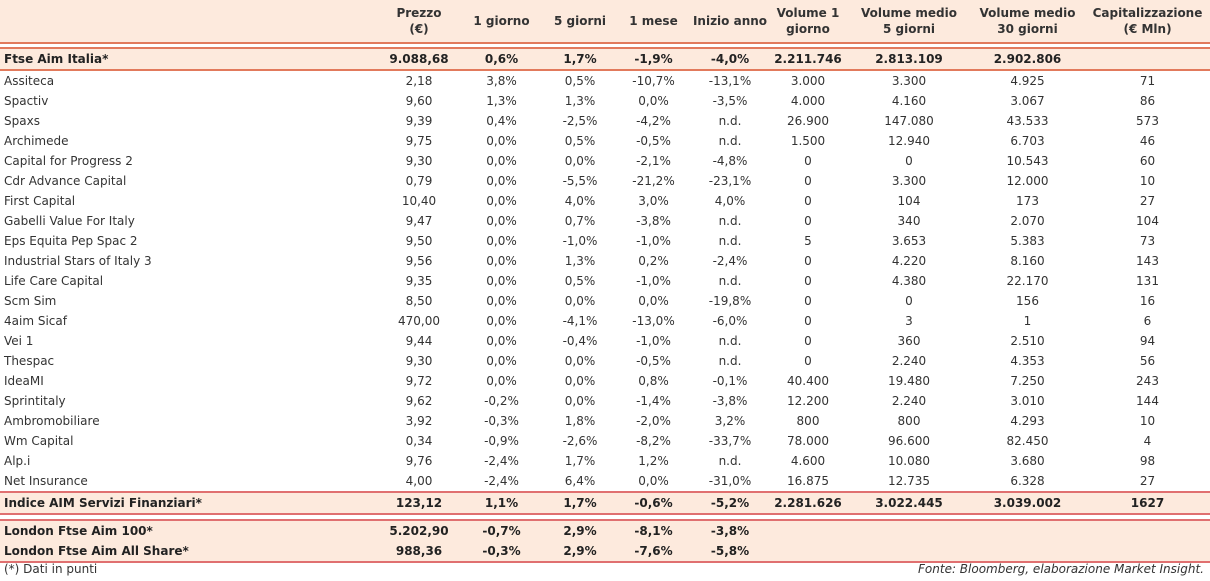 The height and width of the screenshot is (581, 1210). I want to click on cell: 2,18, so click(419, 81).